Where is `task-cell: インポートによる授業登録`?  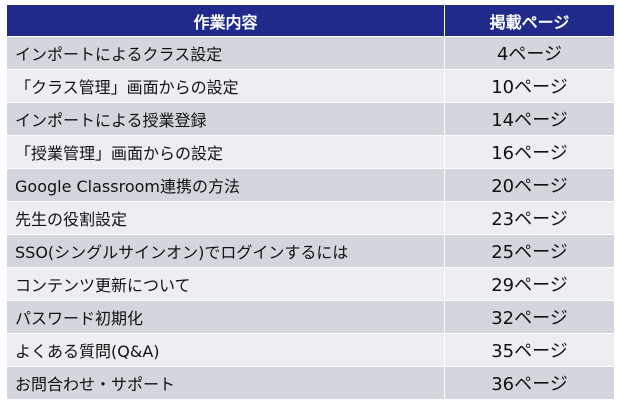
task-cell: インポートによる授業登録 is located at coordinates (225, 119).